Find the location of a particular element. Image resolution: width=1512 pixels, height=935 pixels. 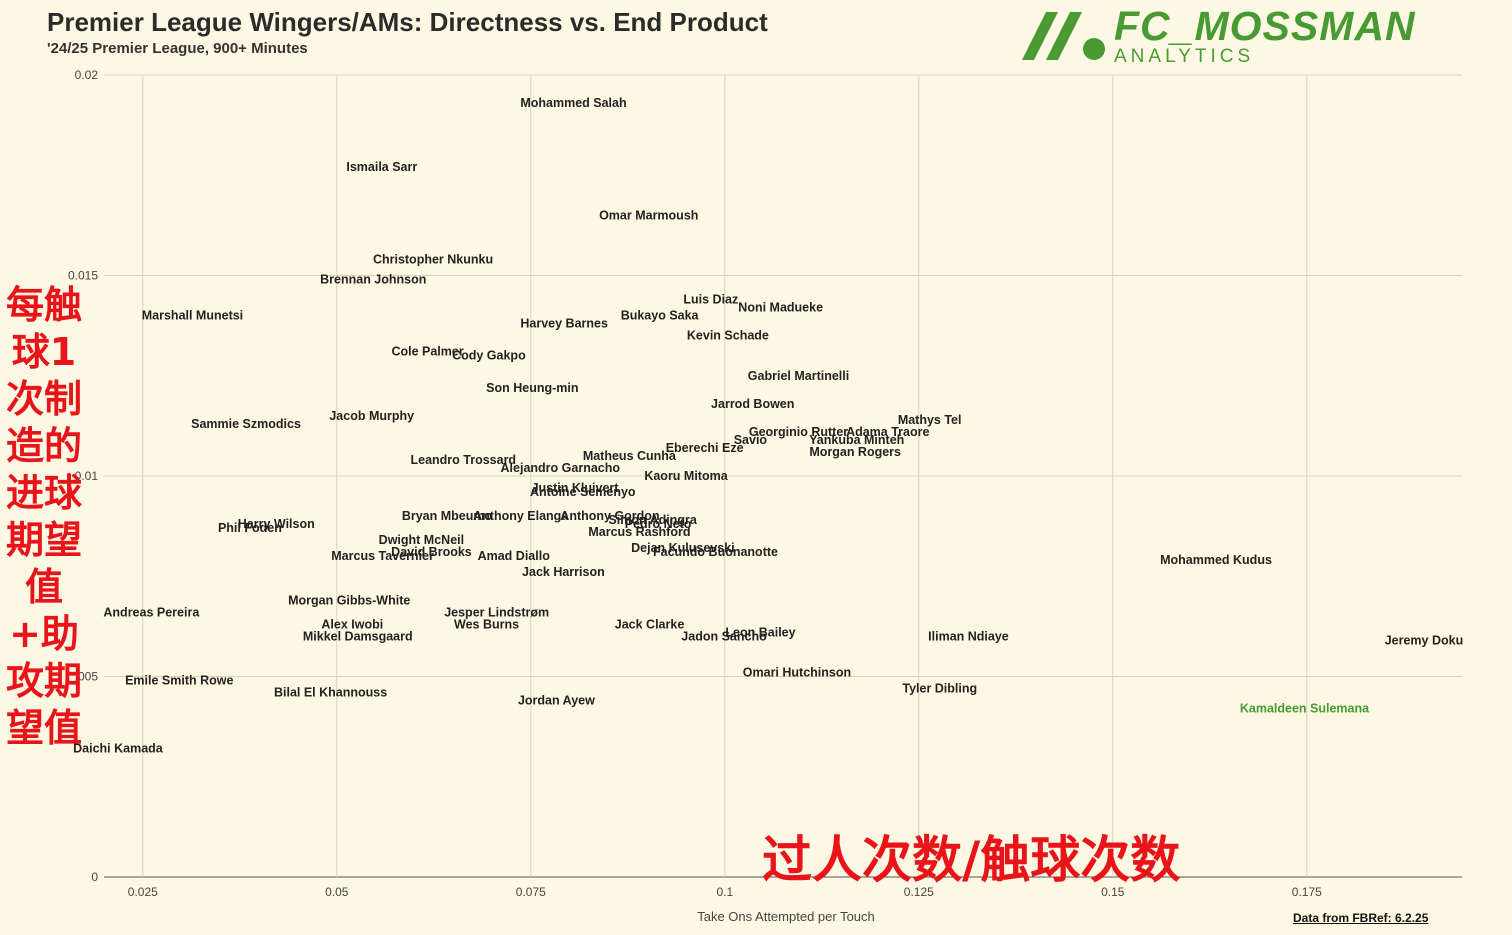

data-point-label: Daichi Kamada is located at coordinates (118, 749).